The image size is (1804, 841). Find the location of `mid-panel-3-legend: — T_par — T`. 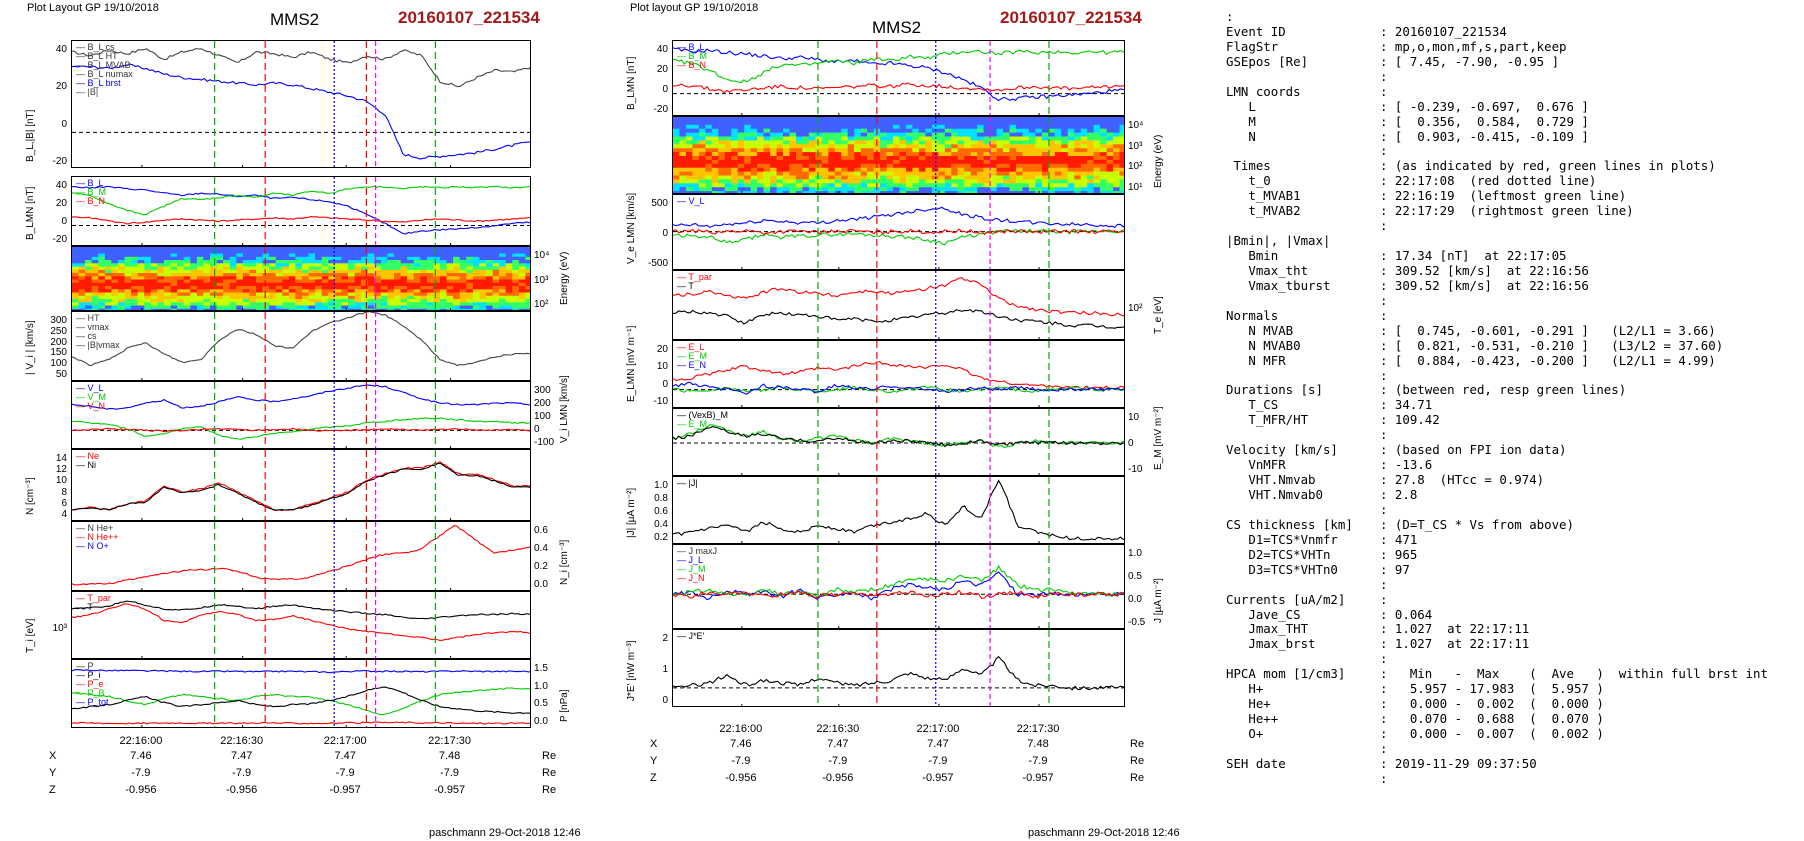

mid-panel-3-legend: — T_par — T is located at coordinates (694, 282).